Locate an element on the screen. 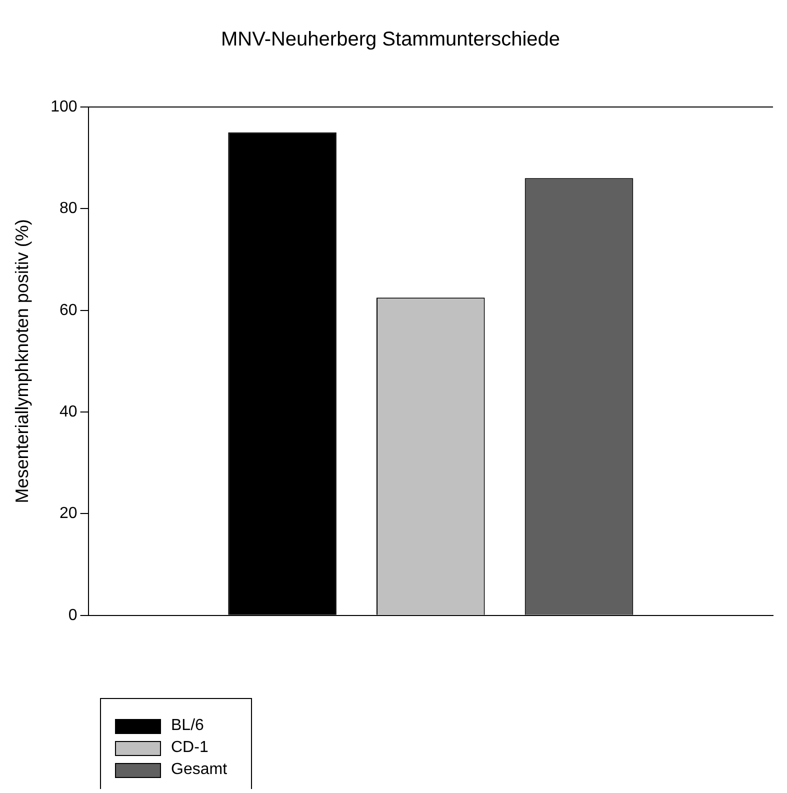 The image size is (787, 793). legend-label: Gesamt is located at coordinates (199, 770).